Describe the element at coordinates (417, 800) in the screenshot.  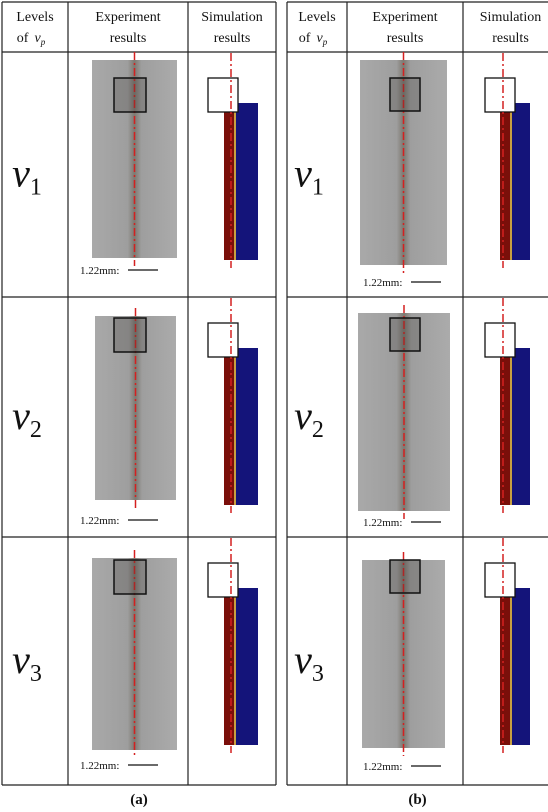
I see `panel-caption: (b)` at that location.